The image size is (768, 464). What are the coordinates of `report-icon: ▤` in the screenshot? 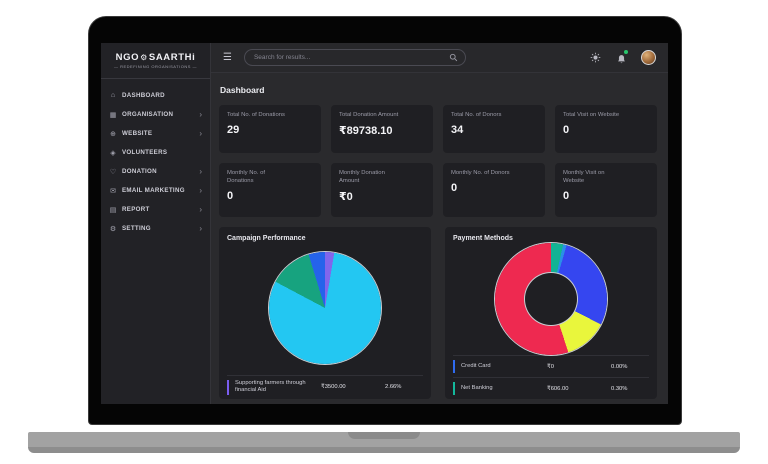 It's located at (113, 210).